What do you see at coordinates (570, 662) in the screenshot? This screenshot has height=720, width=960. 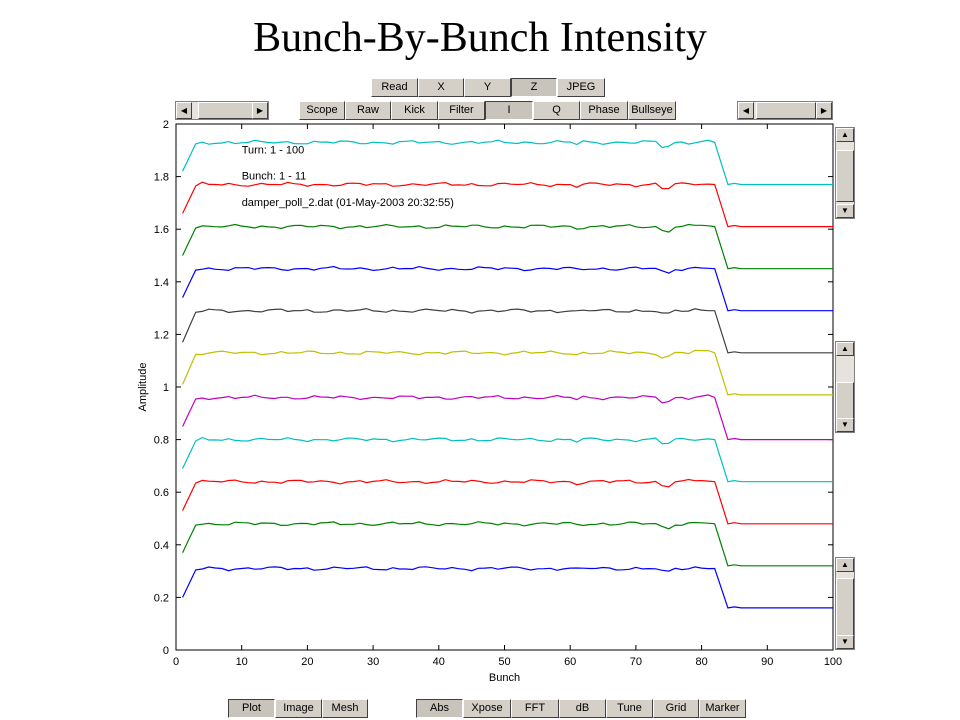 I see `x-tick-label: 60` at bounding box center [570, 662].